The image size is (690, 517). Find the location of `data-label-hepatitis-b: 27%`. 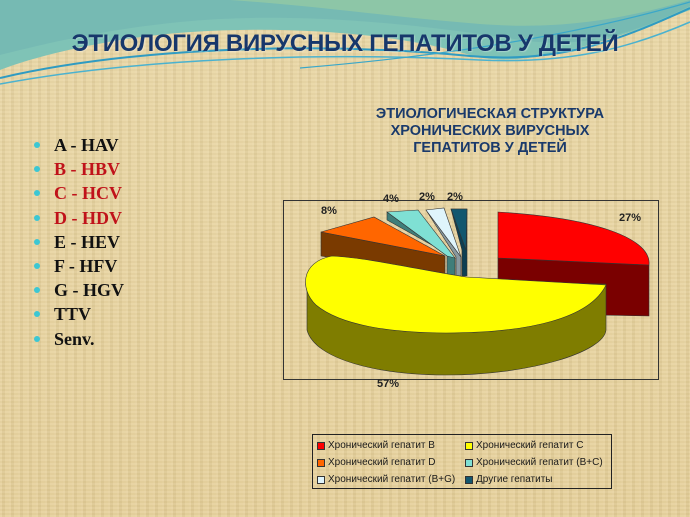

data-label-hepatitis-b: 27% is located at coordinates (630, 218).